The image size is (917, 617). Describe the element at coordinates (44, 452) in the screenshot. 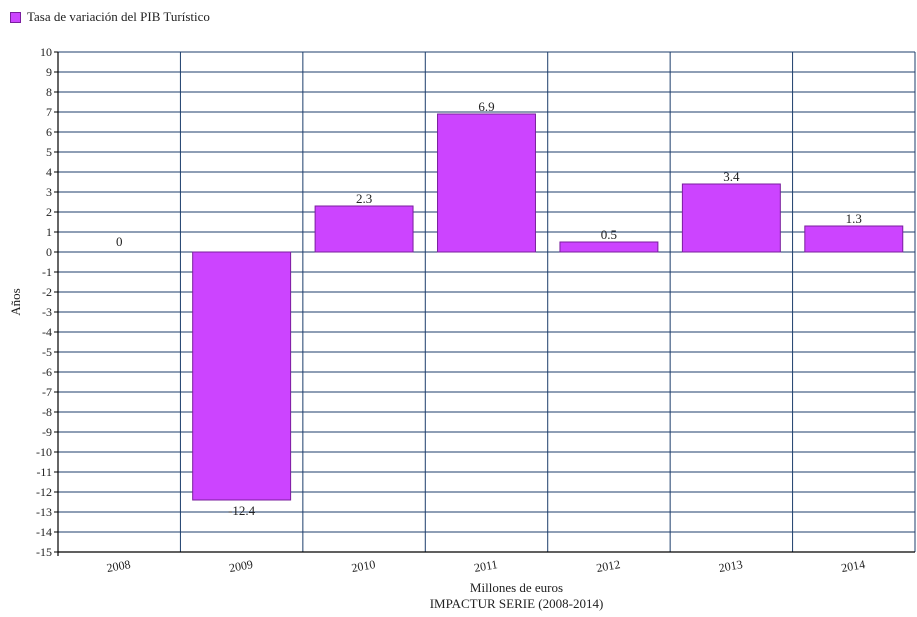

I see `y-tick-label: -10` at that location.